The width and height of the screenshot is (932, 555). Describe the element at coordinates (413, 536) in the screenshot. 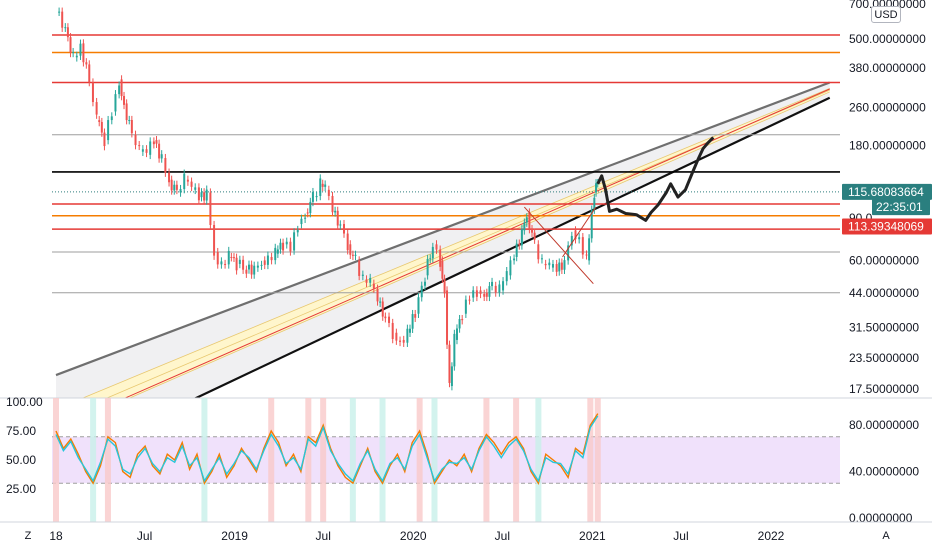

I see `time-tick-label: 2020` at that location.